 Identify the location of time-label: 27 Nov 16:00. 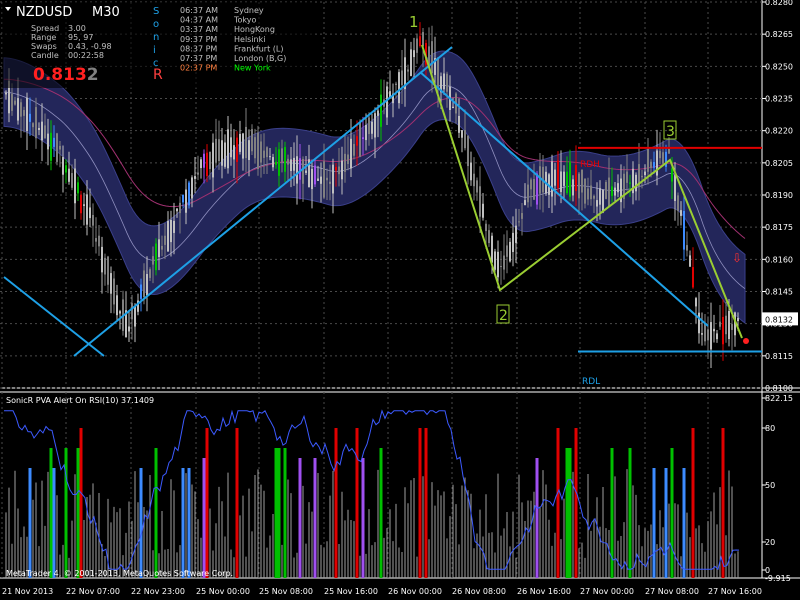
(735, 591).